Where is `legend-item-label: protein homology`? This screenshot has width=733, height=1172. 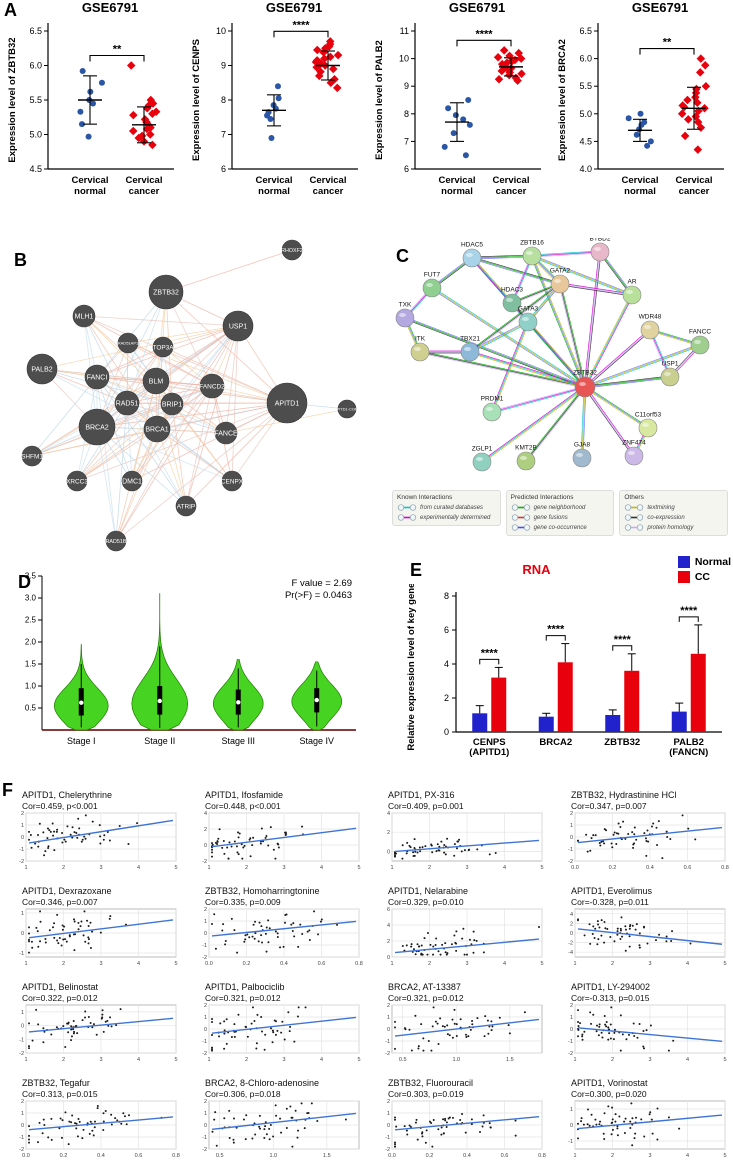 legend-item-label: protein homology is located at coordinates (670, 527).